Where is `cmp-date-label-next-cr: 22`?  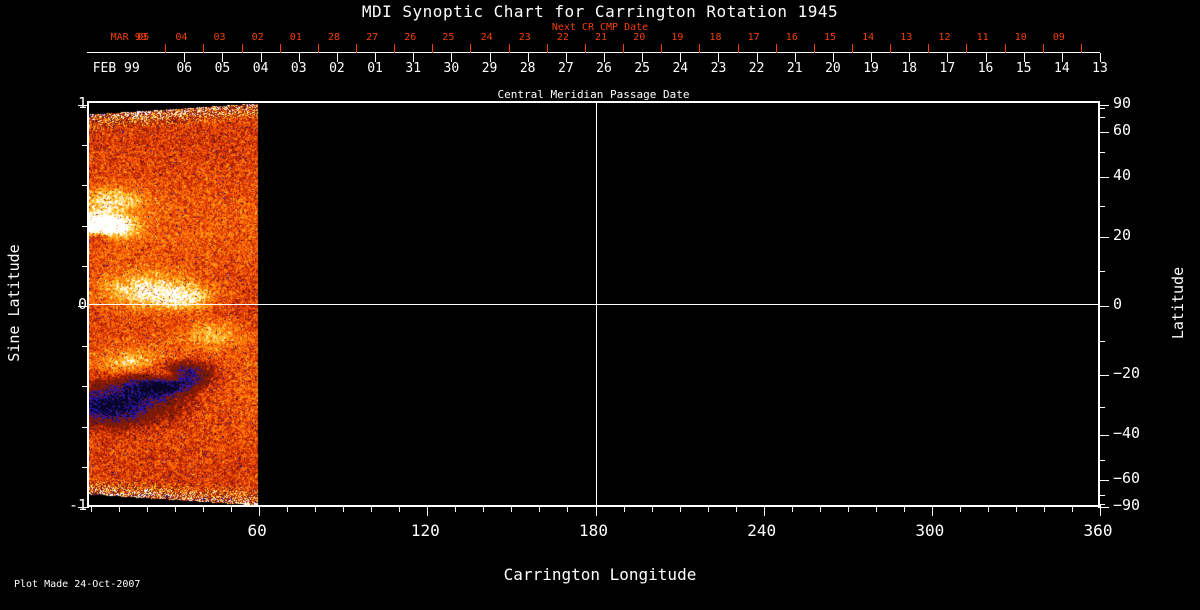
cmp-date-label-next-cr: 22 is located at coordinates (562, 37).